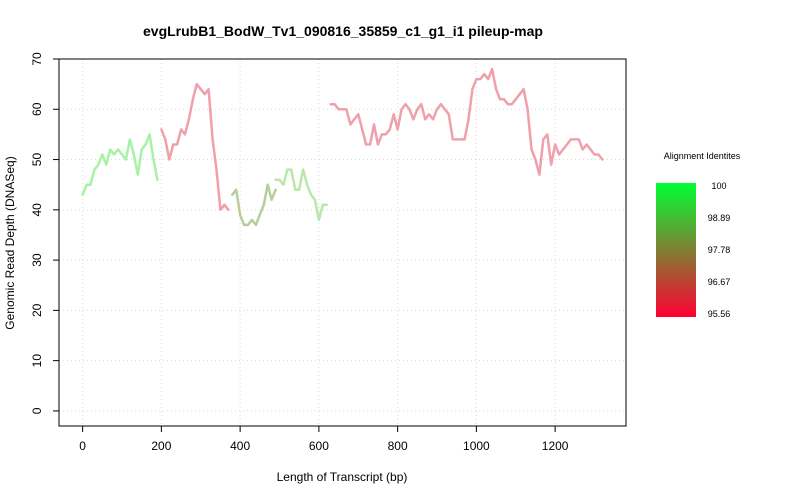 This screenshot has height=500, width=800. I want to click on y-tick-label: 60, so click(37, 109).